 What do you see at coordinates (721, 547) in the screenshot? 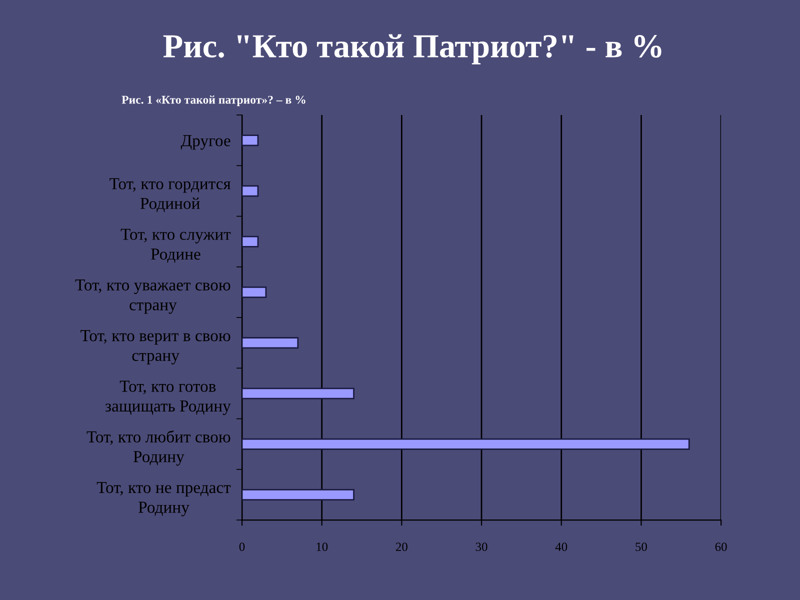
I see `x-tick-label: 60` at bounding box center [721, 547].